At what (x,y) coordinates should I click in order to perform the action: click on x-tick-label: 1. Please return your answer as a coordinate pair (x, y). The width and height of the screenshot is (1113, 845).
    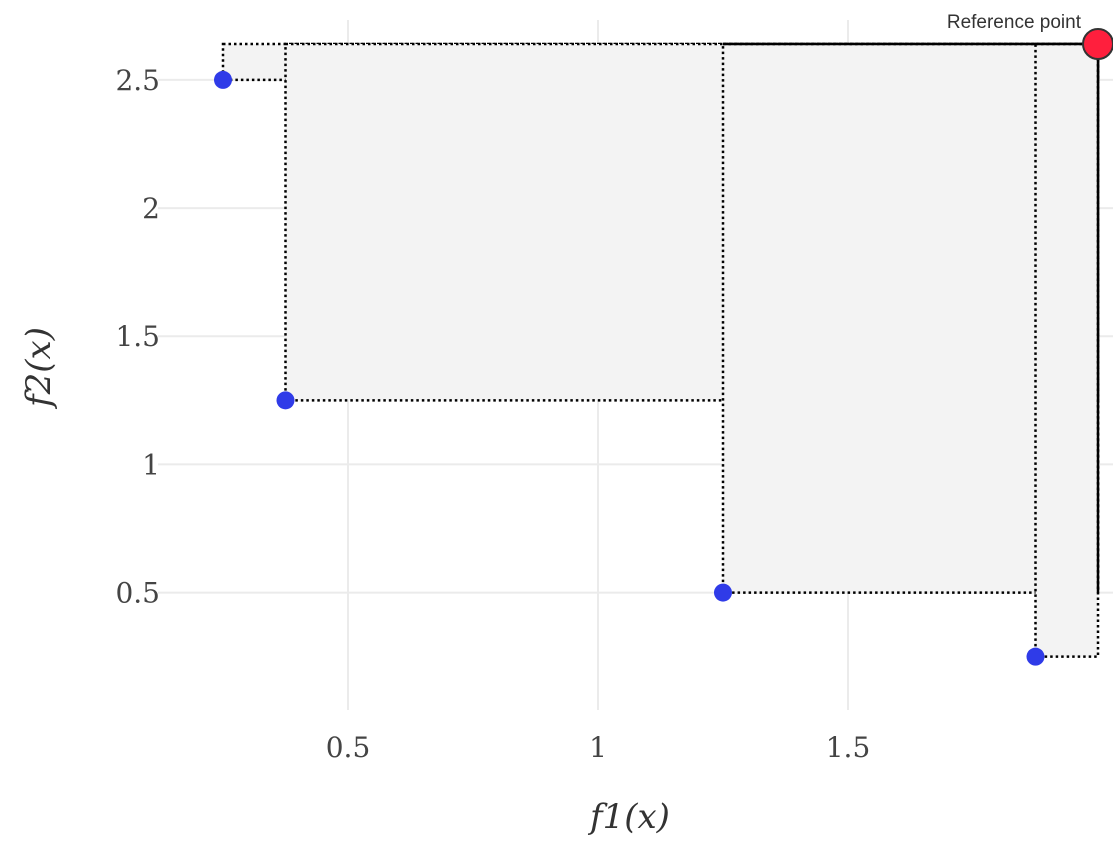
    Looking at the image, I should click on (598, 747).